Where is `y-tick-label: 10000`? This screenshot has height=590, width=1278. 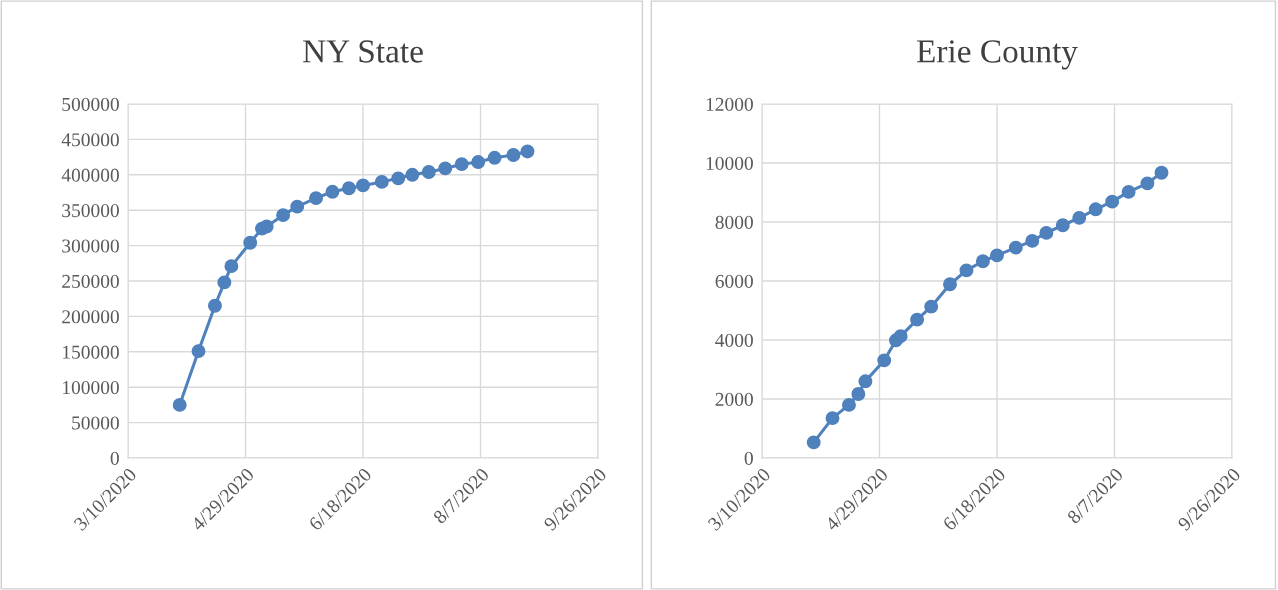 y-tick-label: 10000 is located at coordinates (729, 163).